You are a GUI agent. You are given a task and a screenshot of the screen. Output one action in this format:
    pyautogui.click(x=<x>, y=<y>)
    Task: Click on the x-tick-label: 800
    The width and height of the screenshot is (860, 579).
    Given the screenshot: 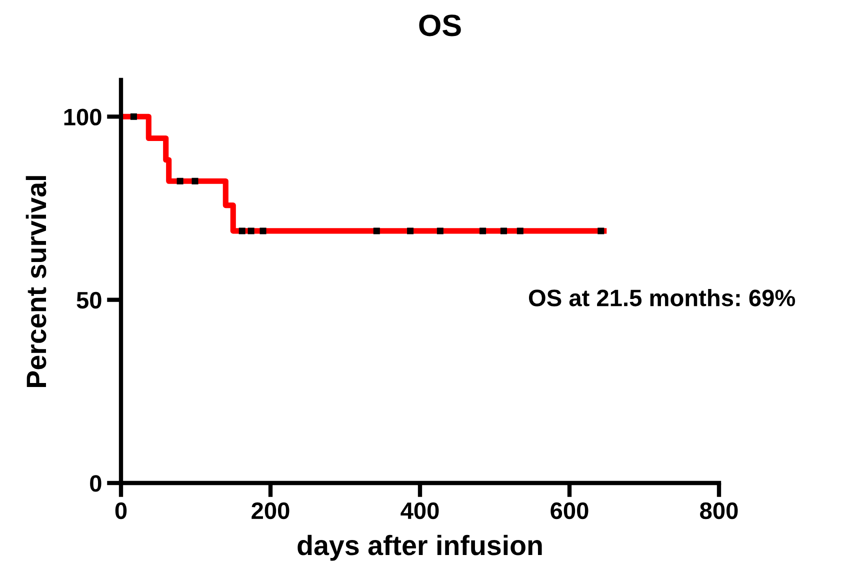 What is the action you would take?
    pyautogui.click(x=719, y=511)
    